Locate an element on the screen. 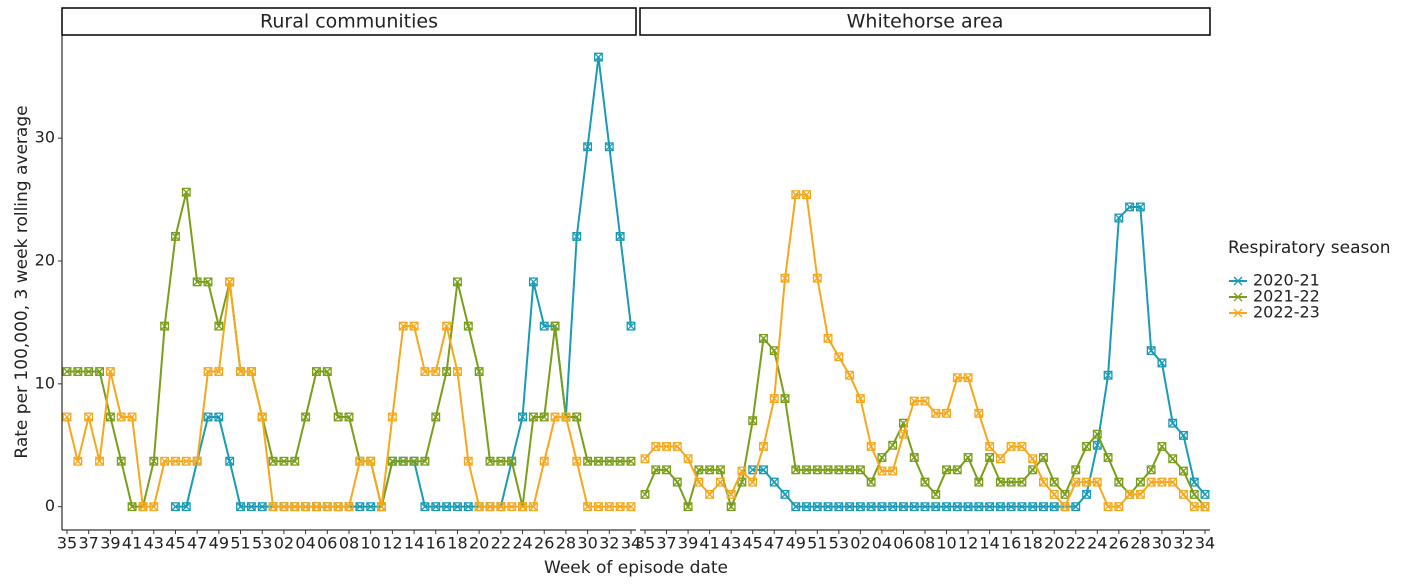  x-tick-label: 53 is located at coordinates (262, 543).